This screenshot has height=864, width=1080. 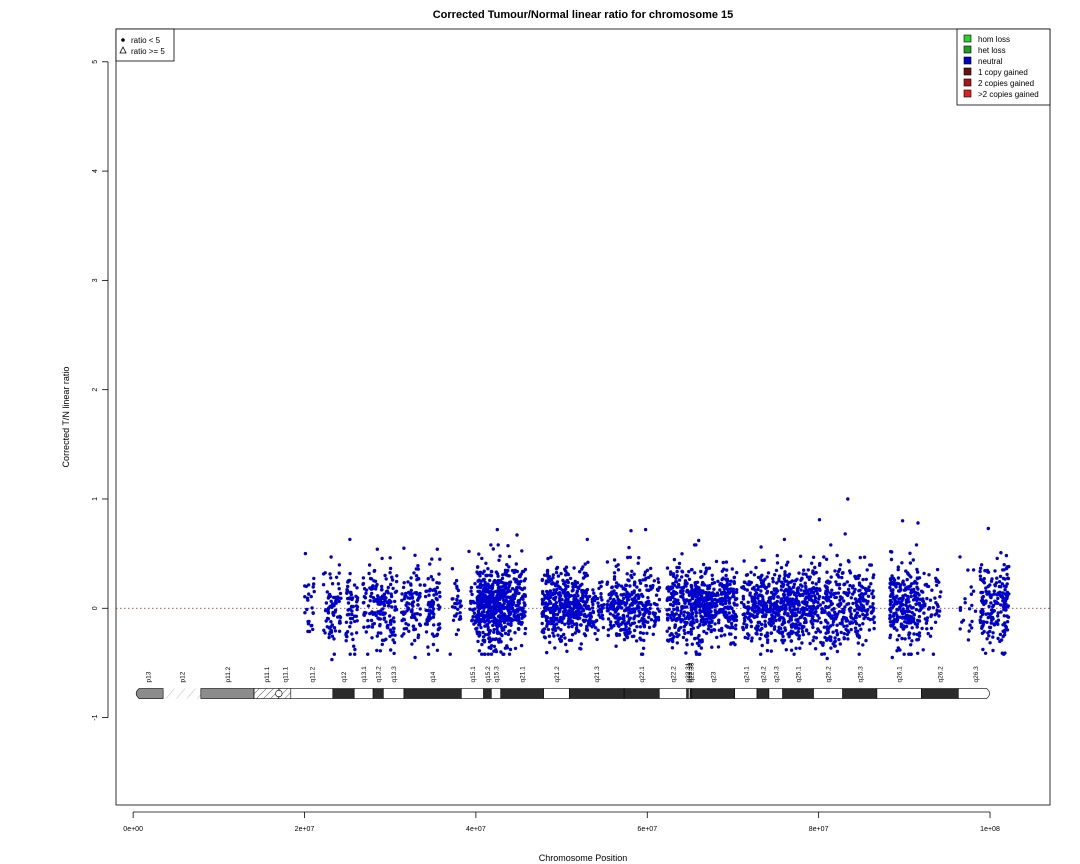 I want to click on band-q25.1, so click(x=798, y=693).